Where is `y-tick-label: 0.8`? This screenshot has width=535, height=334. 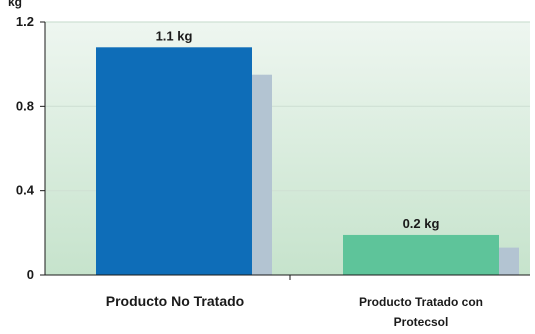
y-tick-label: 0.8 is located at coordinates (25, 105).